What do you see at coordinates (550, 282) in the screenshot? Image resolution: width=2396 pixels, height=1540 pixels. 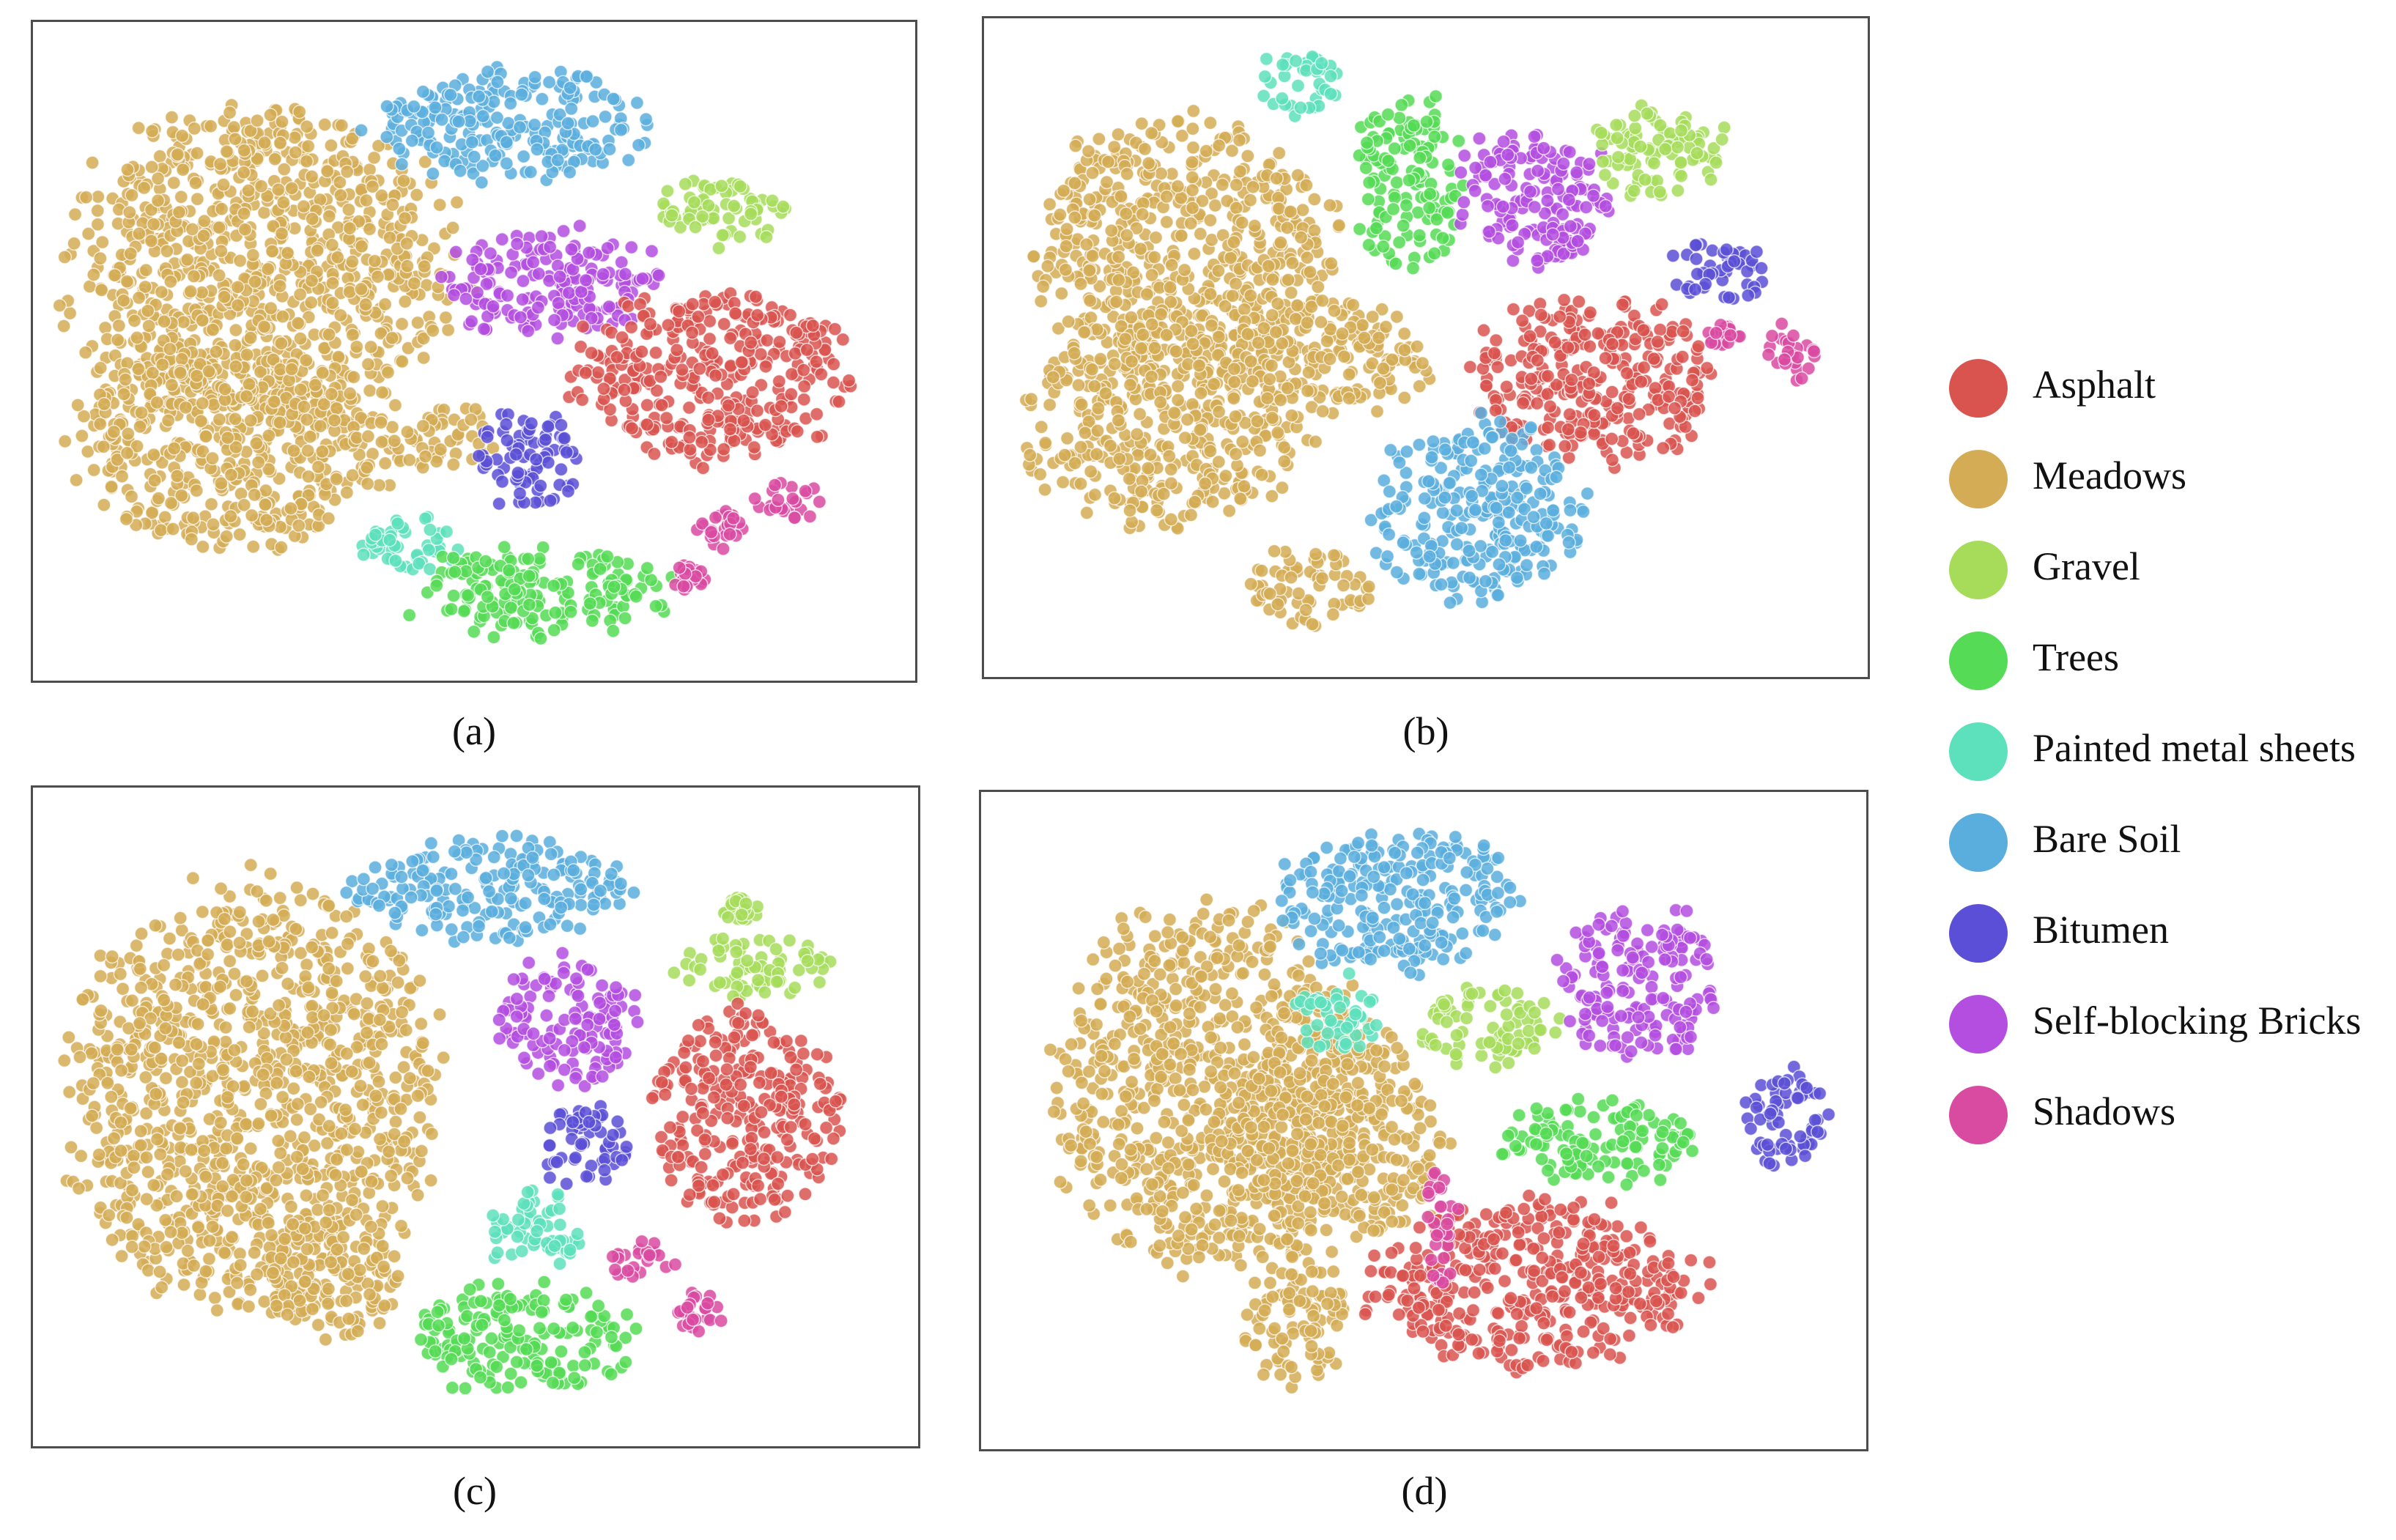 I see `cluster-self-blocking-bricks` at bounding box center [550, 282].